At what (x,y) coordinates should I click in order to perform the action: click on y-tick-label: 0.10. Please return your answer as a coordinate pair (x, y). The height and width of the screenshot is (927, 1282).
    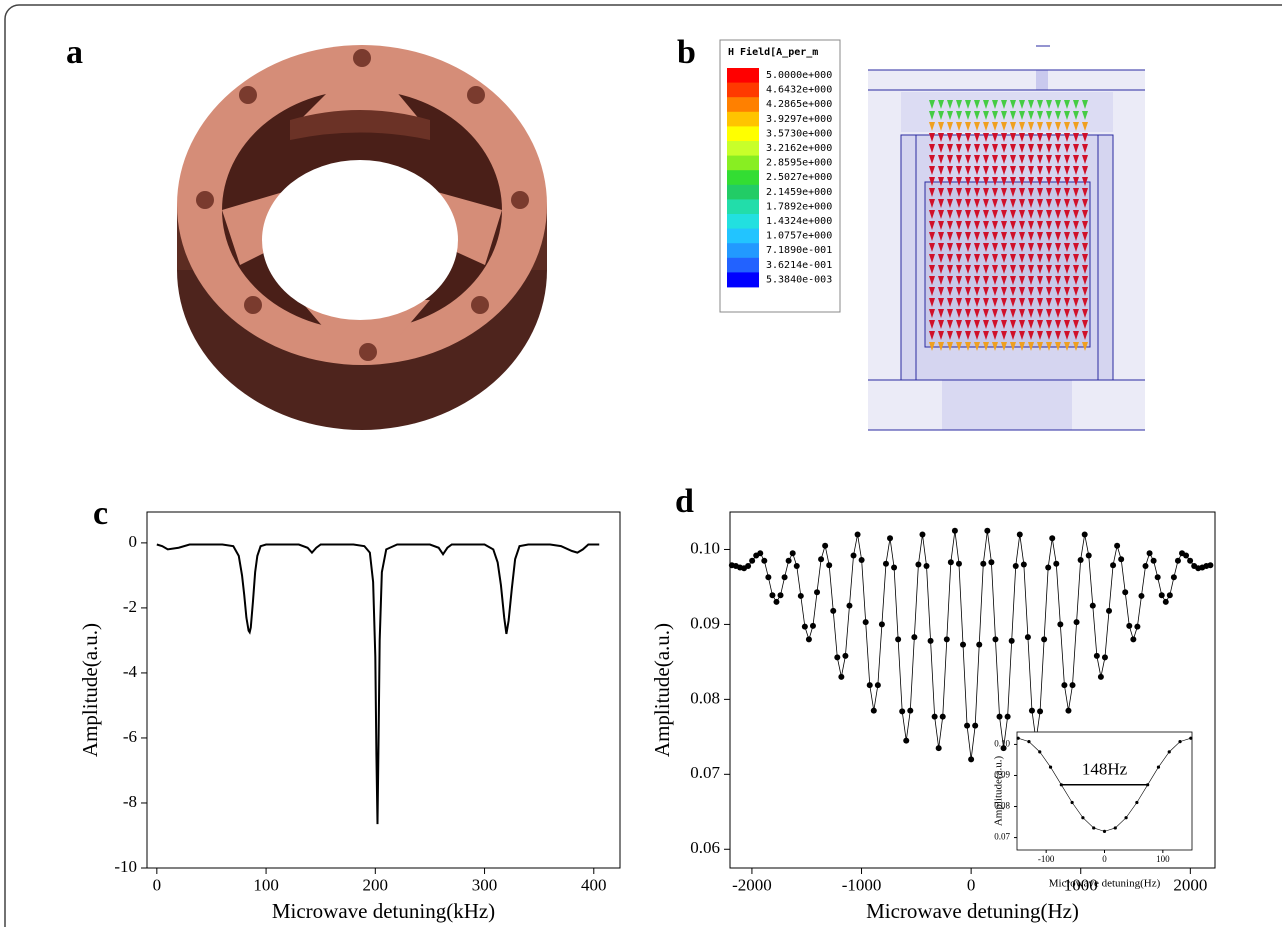
    Looking at the image, I should click on (705, 547).